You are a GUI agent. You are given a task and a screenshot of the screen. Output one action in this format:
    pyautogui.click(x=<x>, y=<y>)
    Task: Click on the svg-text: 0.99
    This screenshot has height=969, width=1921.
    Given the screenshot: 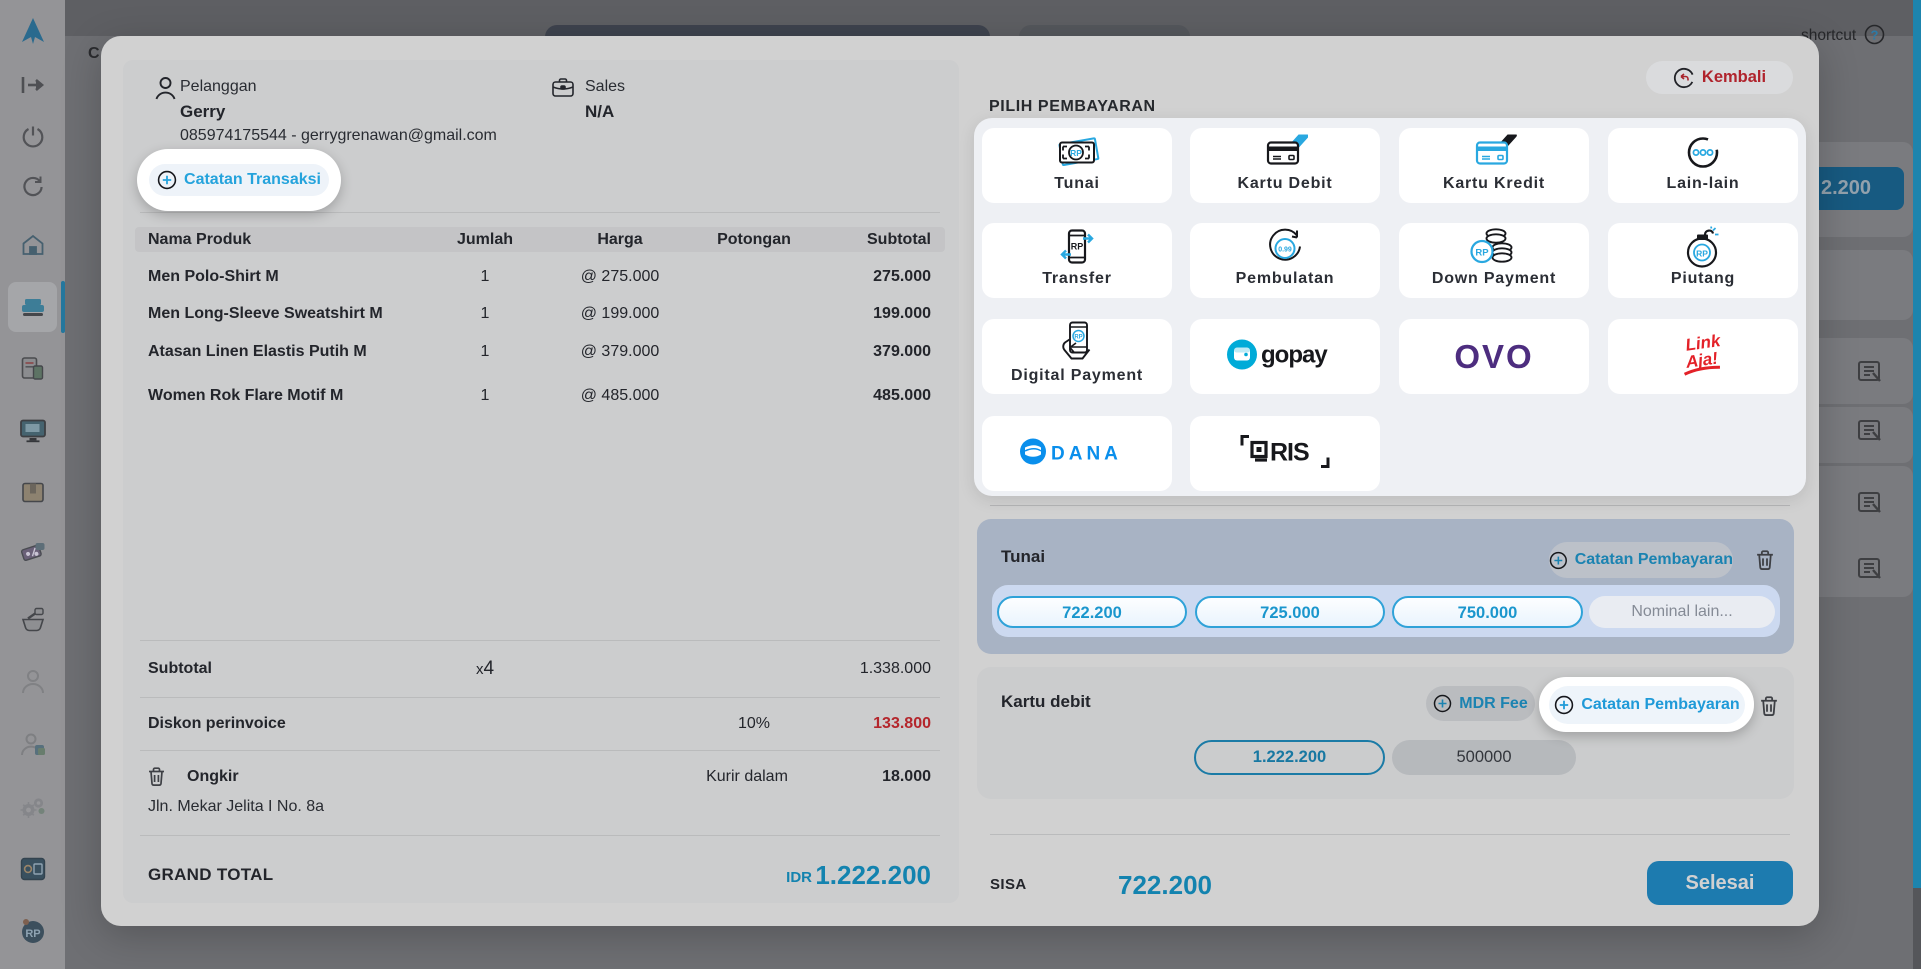 What is the action you would take?
    pyautogui.click(x=1285, y=250)
    